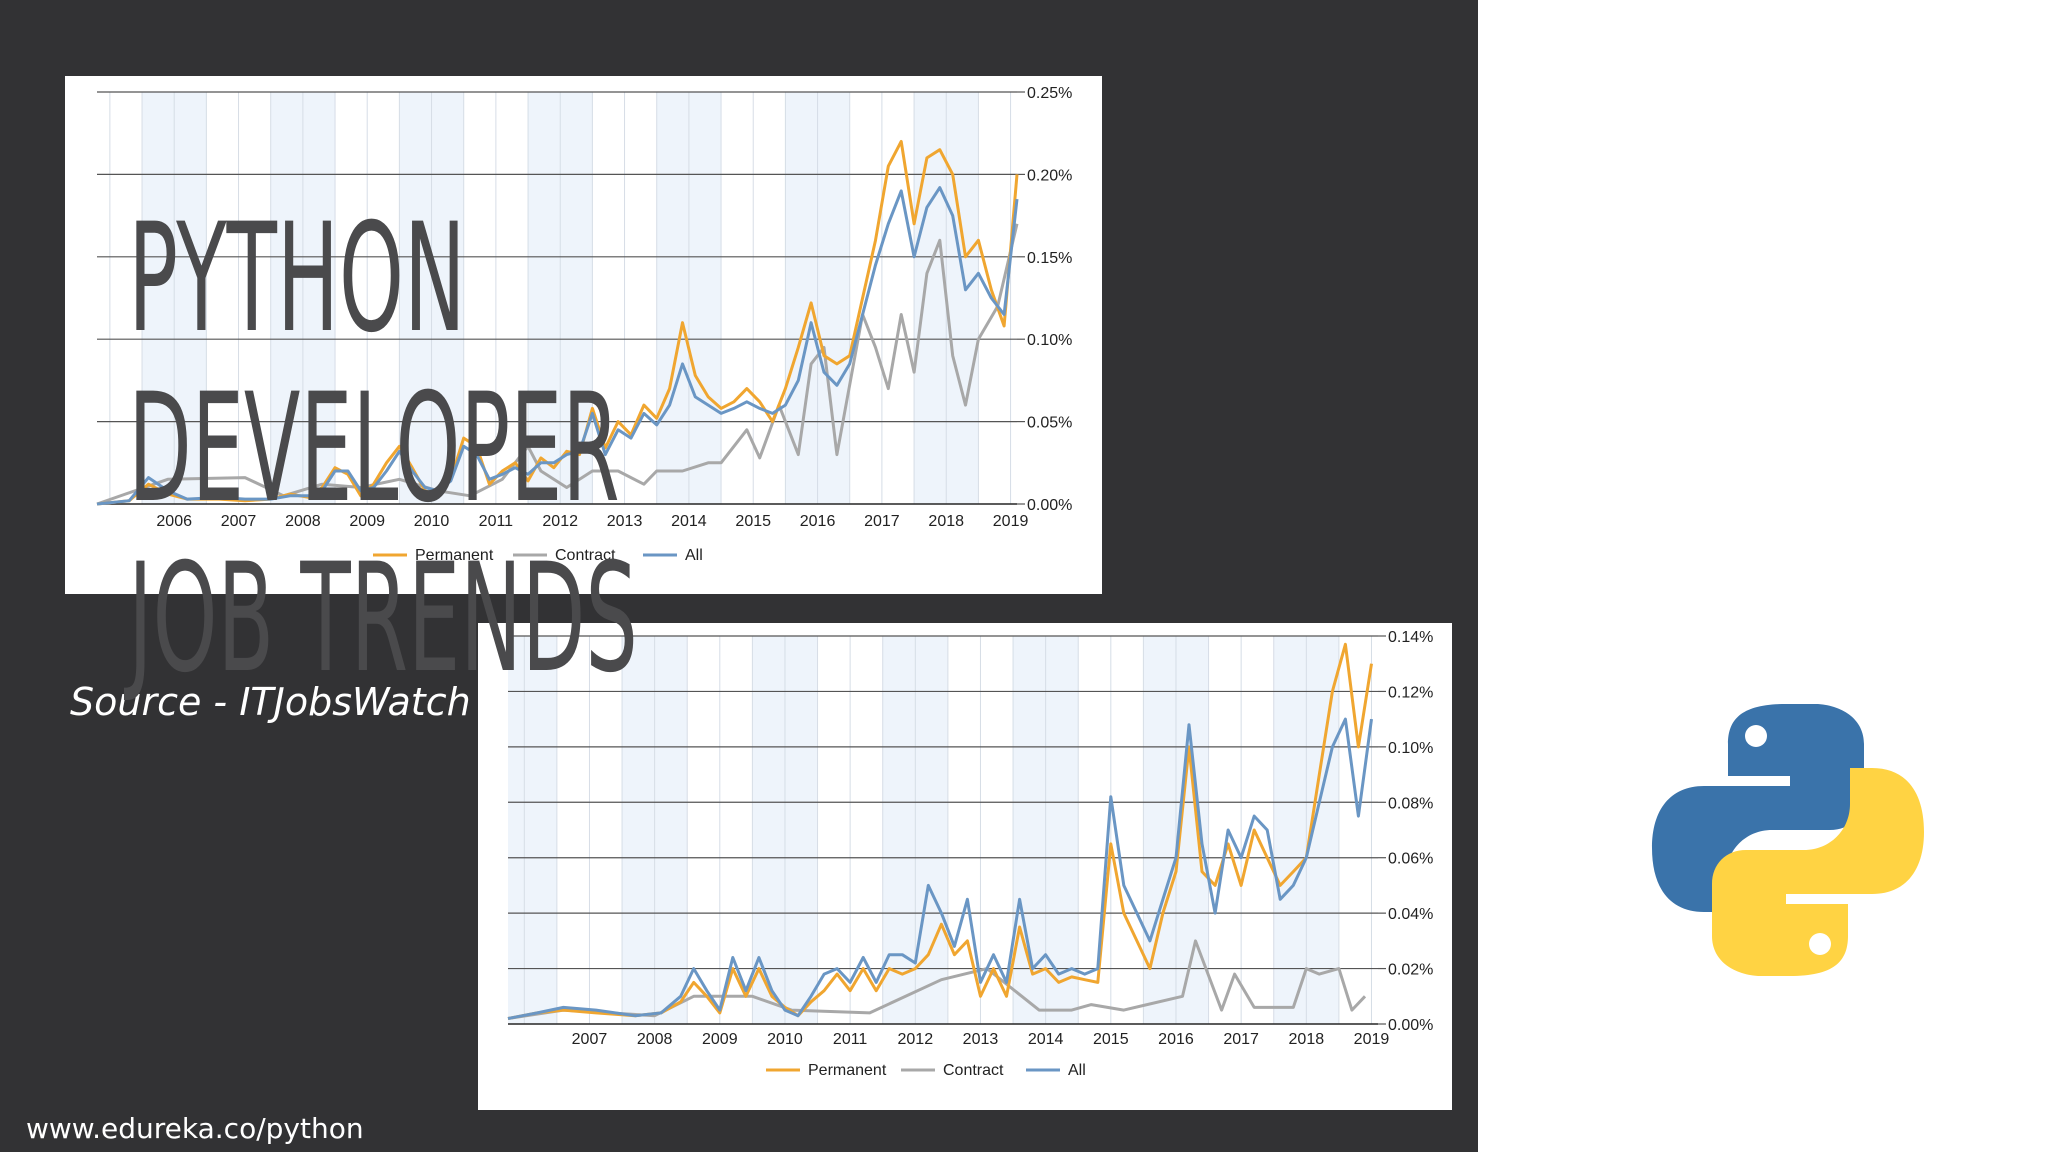  What do you see at coordinates (297, 279) in the screenshot?
I see `title-line-python: PYTHON` at bounding box center [297, 279].